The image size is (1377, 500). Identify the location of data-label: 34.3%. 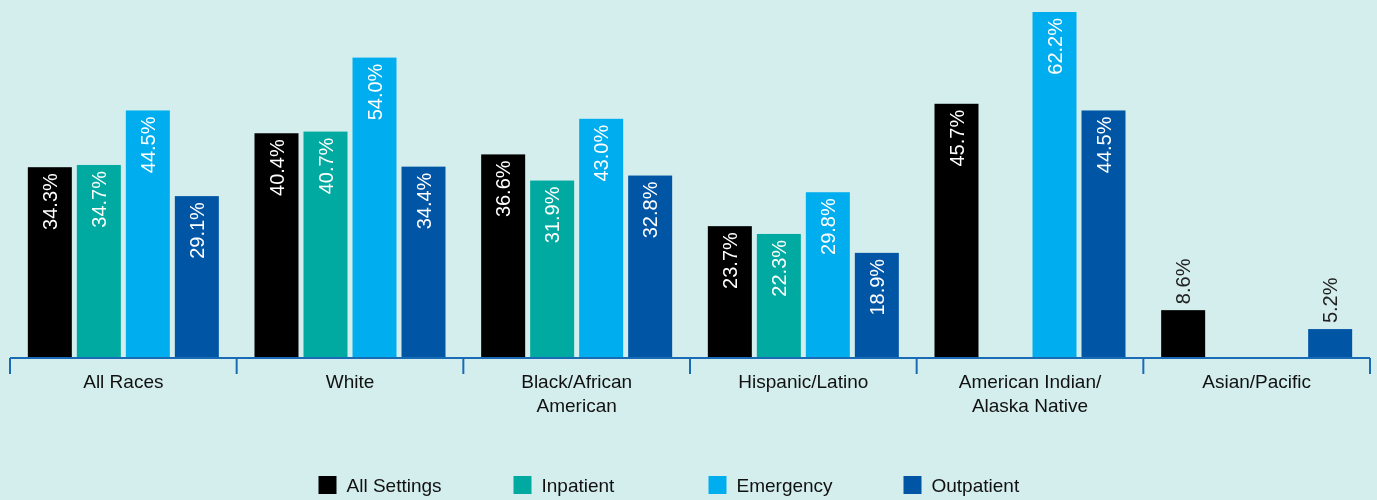
(49, 201).